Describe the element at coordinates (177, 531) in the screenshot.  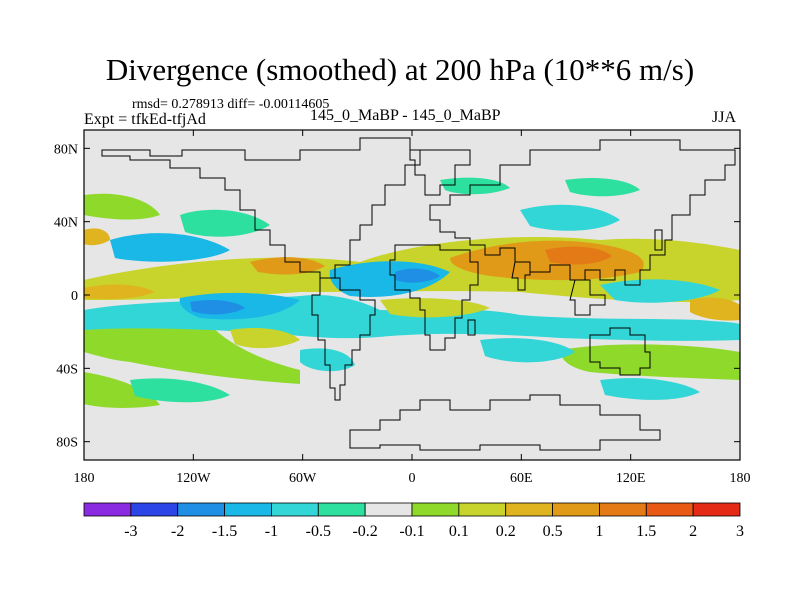
I see `colorbar-label: -2` at that location.